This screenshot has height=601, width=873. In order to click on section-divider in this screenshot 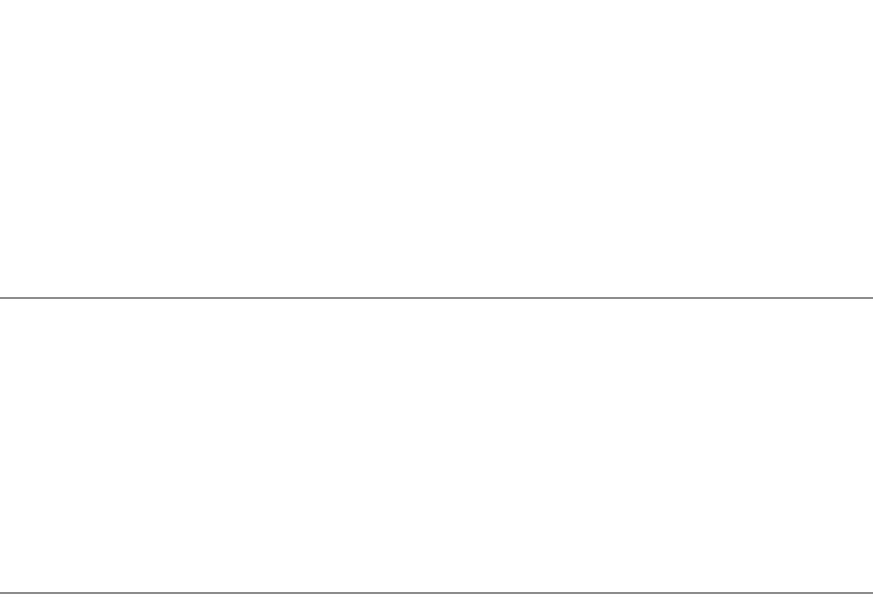, I will do `click(436, 298)`.